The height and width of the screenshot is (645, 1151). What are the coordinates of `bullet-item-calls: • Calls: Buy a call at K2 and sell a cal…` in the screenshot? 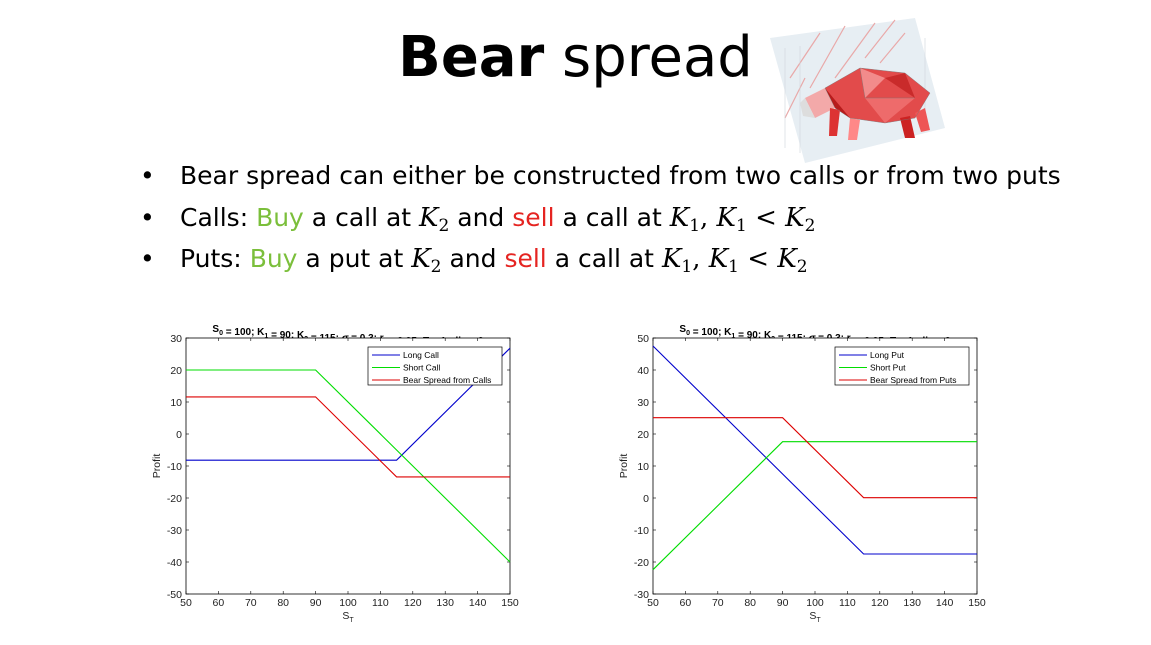 It's located at (600, 223).